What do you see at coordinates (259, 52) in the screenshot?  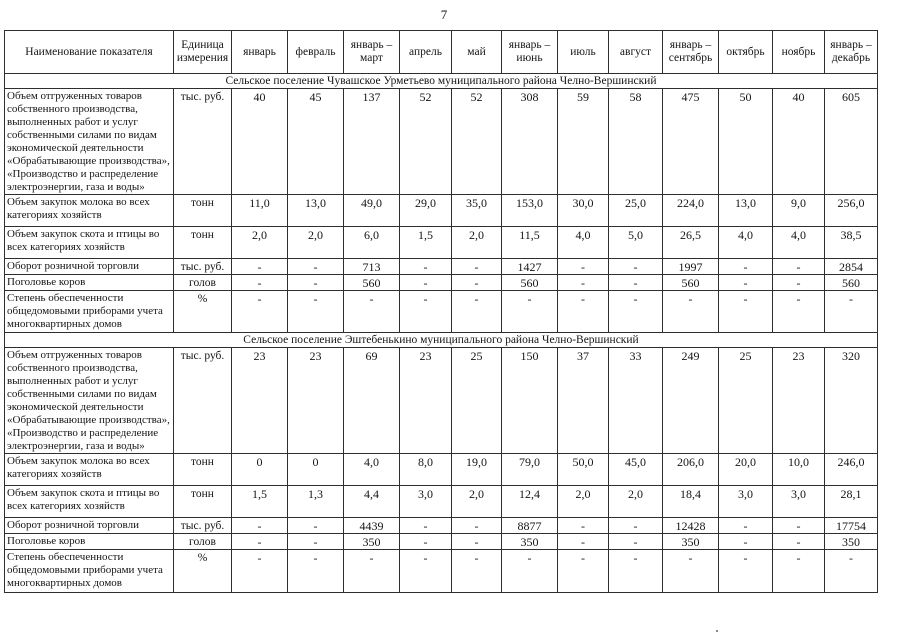 I see `header-period-0: январь` at bounding box center [259, 52].